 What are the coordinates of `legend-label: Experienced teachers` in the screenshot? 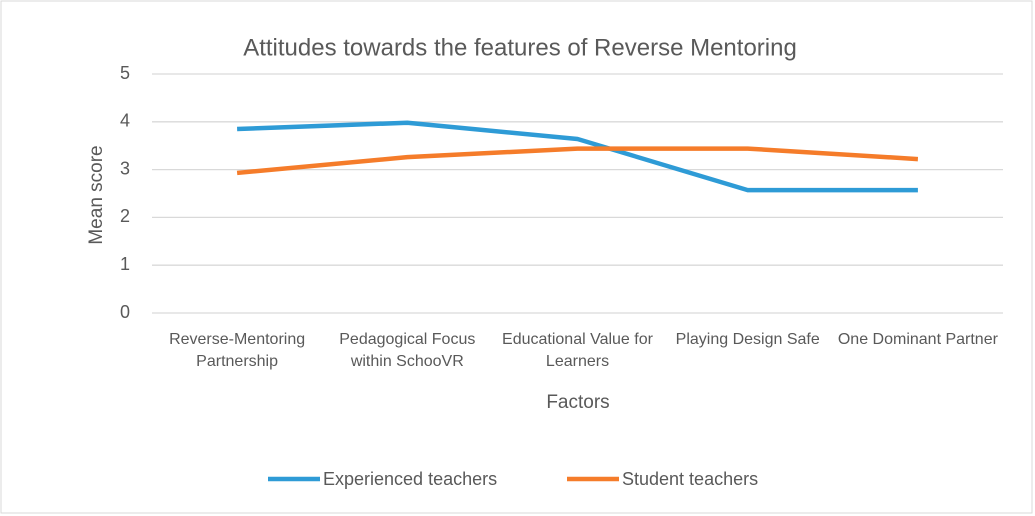 It's located at (410, 479).